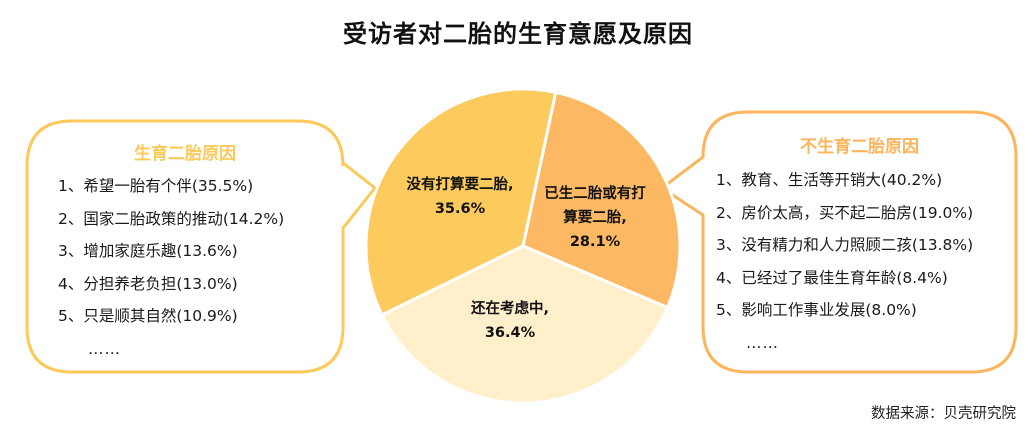  I want to click on pie-slice-plan-no, so click(461, 202).